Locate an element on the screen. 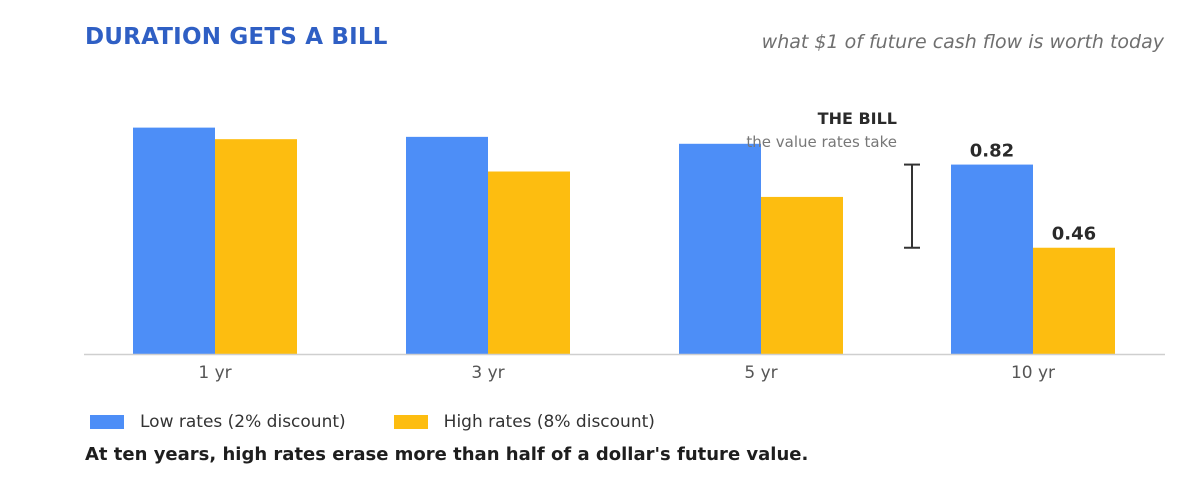 The width and height of the screenshot is (1200, 480). x-tick-label: 5 yr is located at coordinates (760, 373).